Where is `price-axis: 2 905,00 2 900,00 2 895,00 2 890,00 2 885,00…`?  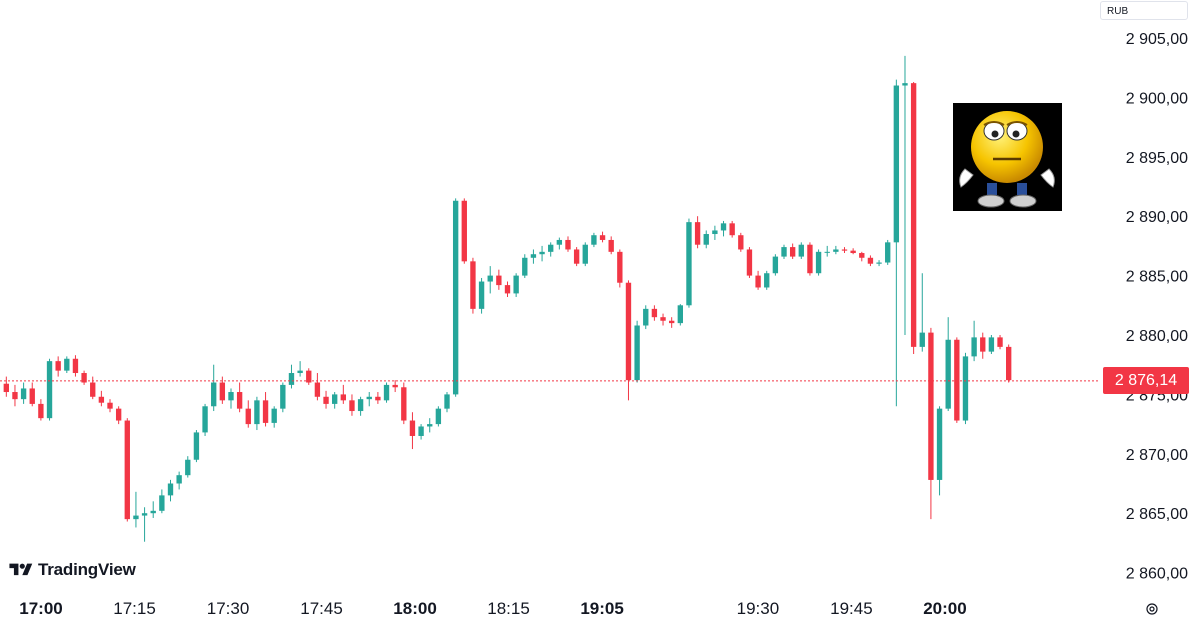
price-axis: 2 905,00 2 900,00 2 895,00 2 890,00 2 885,00… is located at coordinates (1157, 307).